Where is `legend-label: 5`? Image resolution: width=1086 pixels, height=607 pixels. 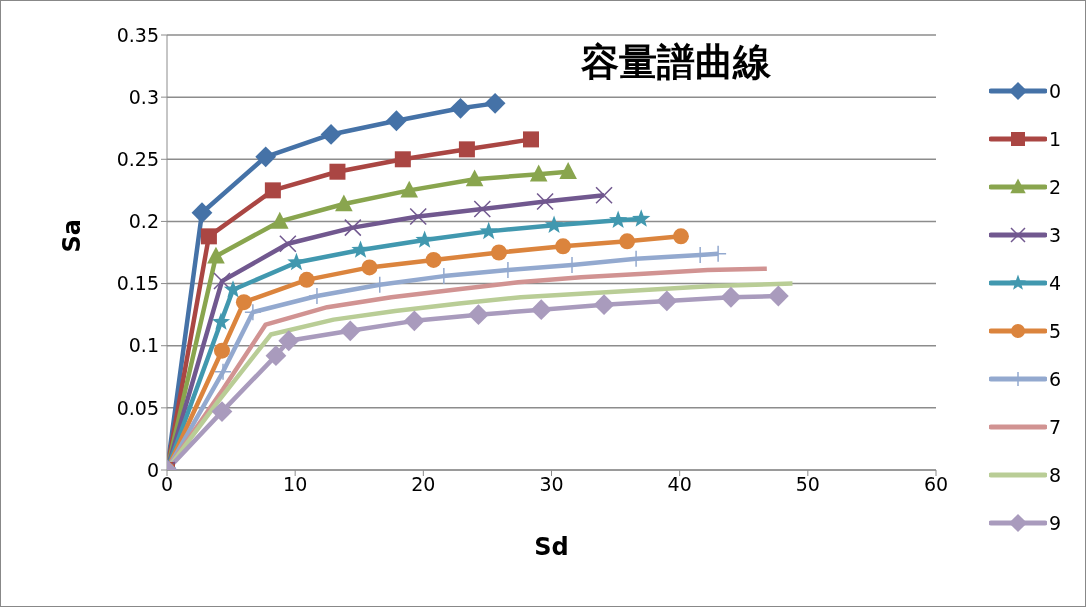 legend-label: 5 is located at coordinates (1055, 331).